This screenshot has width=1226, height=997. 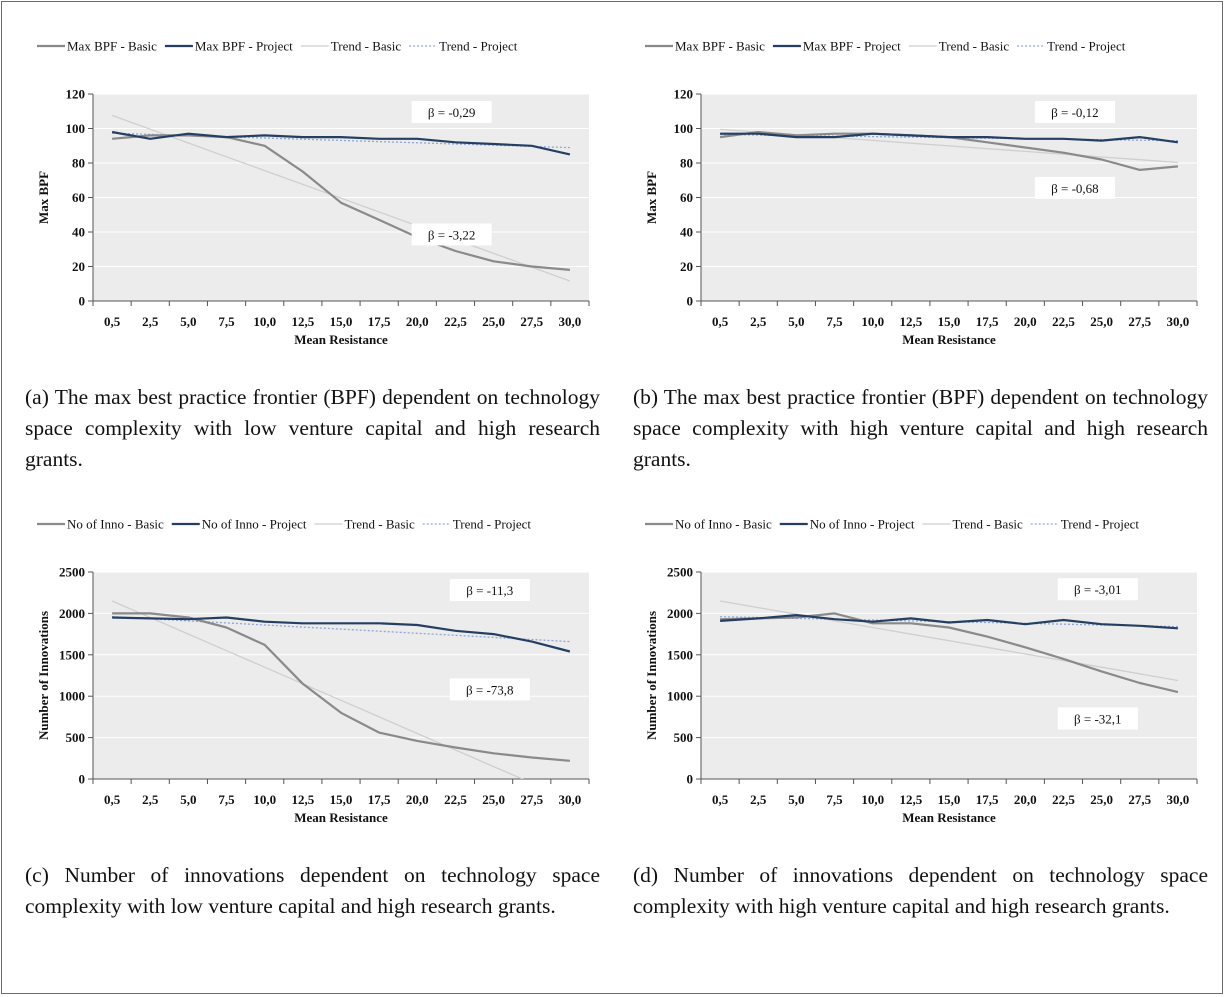 I want to click on y-tick-label: 2500, so click(x=680, y=572).